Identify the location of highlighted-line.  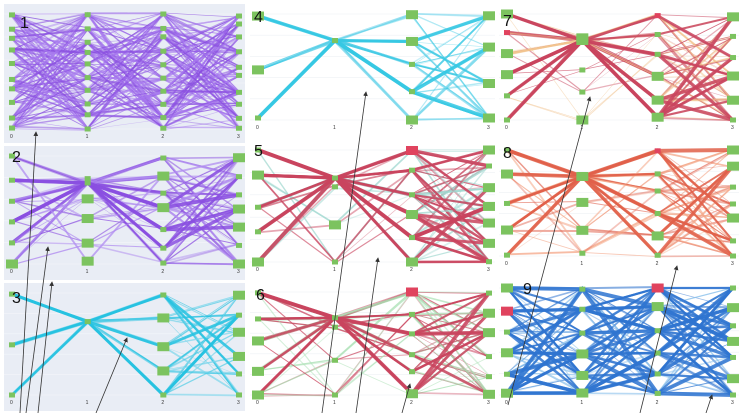
(620, 80).